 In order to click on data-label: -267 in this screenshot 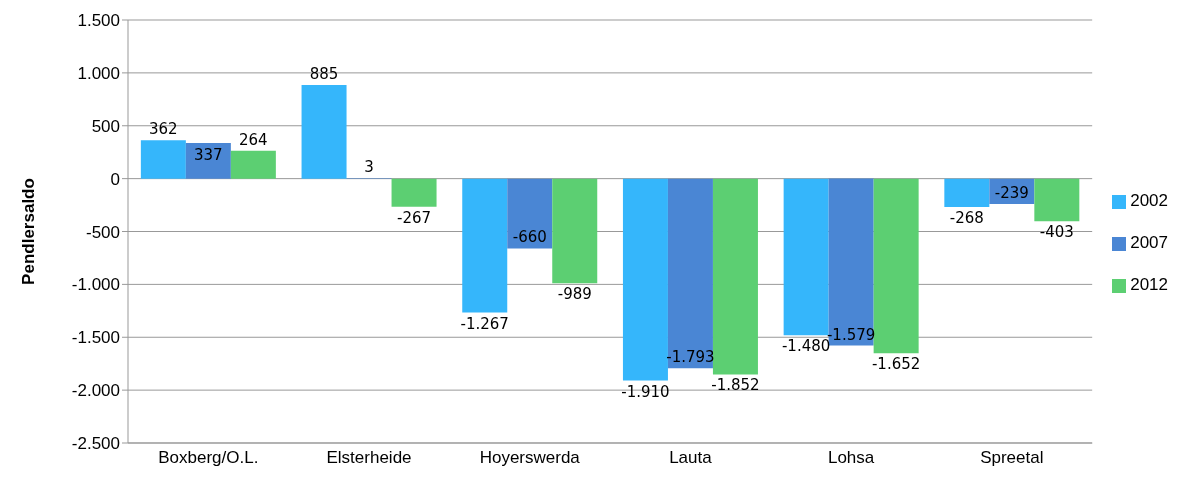, I will do `click(414, 217)`.